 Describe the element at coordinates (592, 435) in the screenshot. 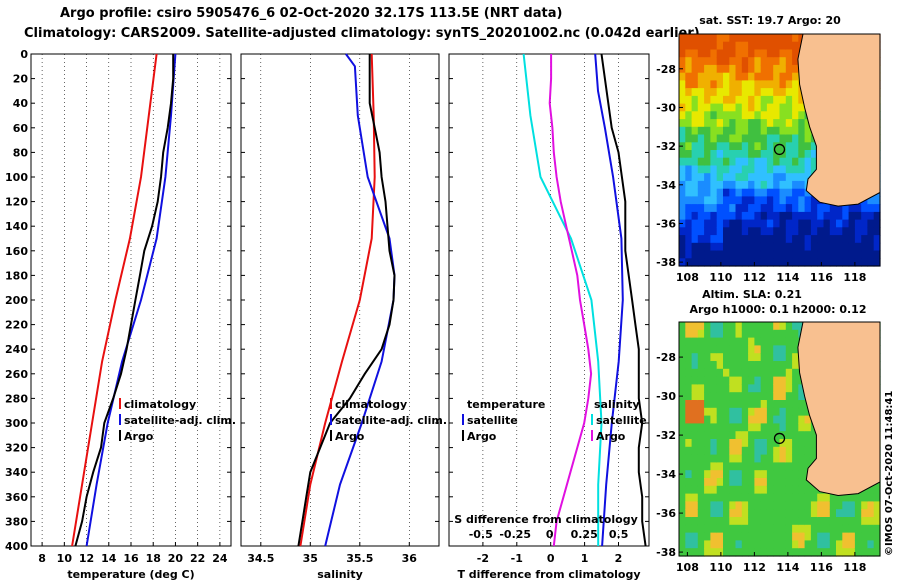

I see `difference-legend-right-swatch` at that location.